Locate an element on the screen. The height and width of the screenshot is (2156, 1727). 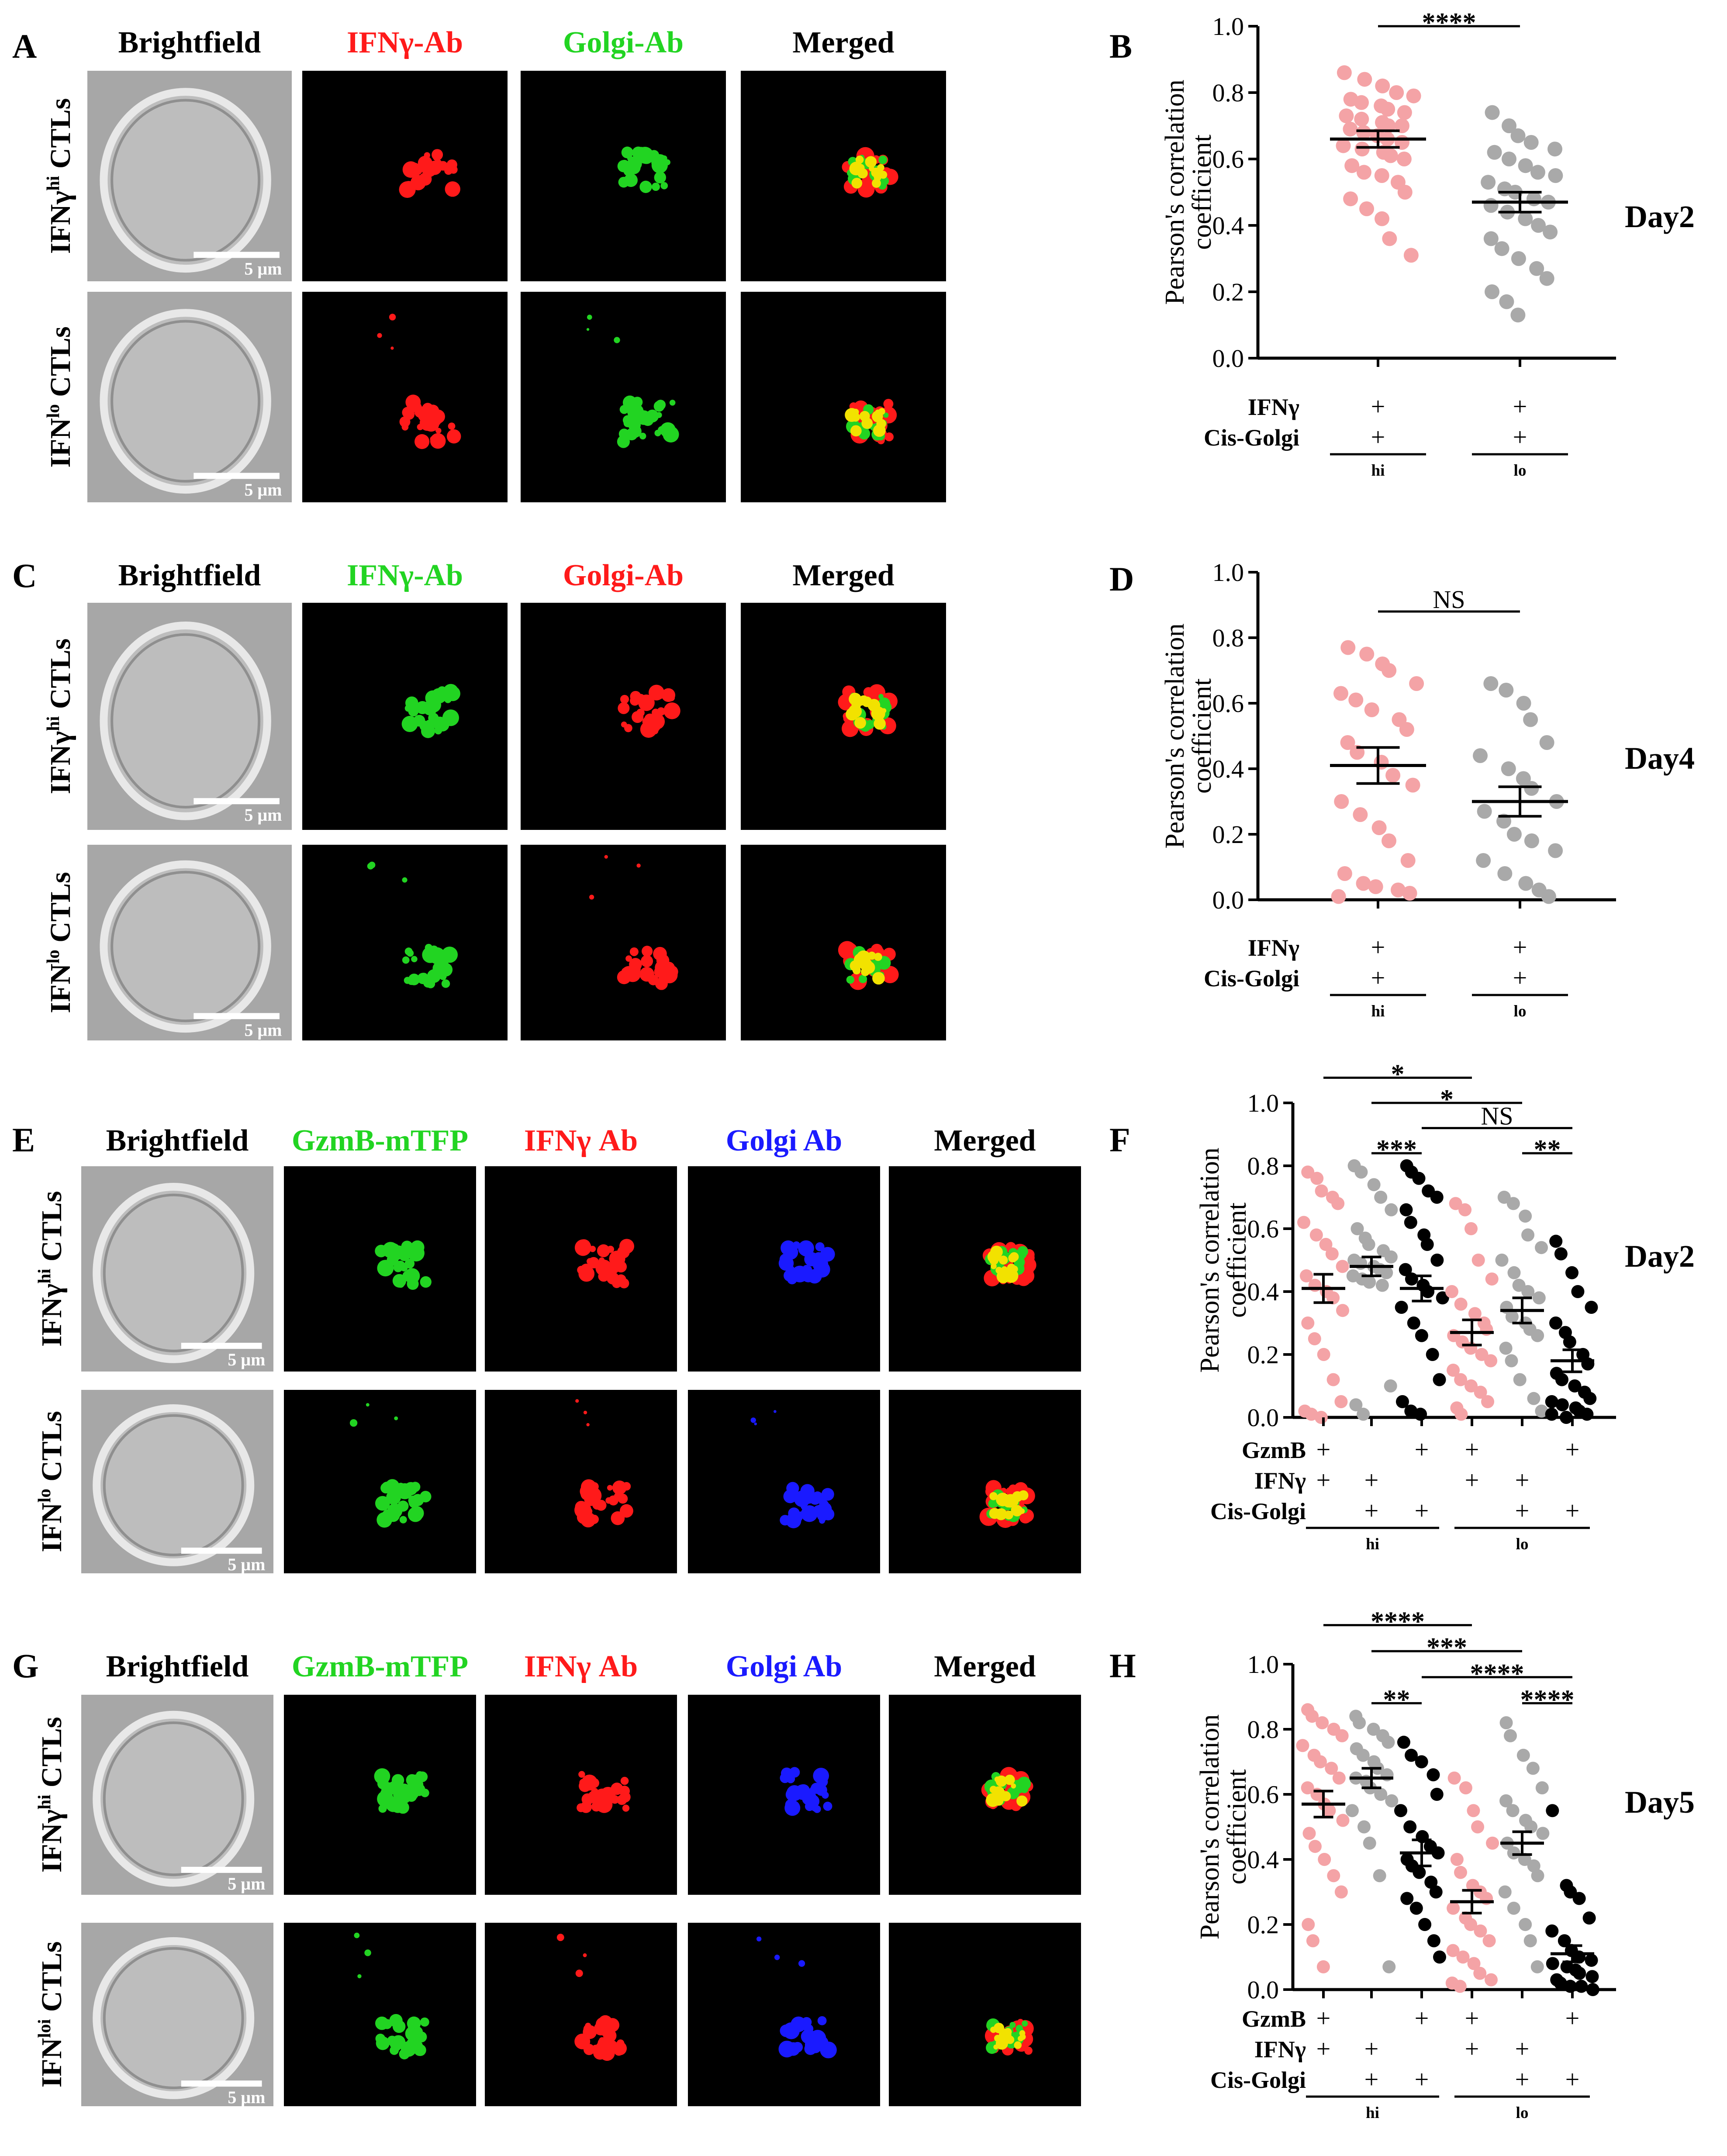
y-tick-label: 0.2 is located at coordinates (1228, 292).